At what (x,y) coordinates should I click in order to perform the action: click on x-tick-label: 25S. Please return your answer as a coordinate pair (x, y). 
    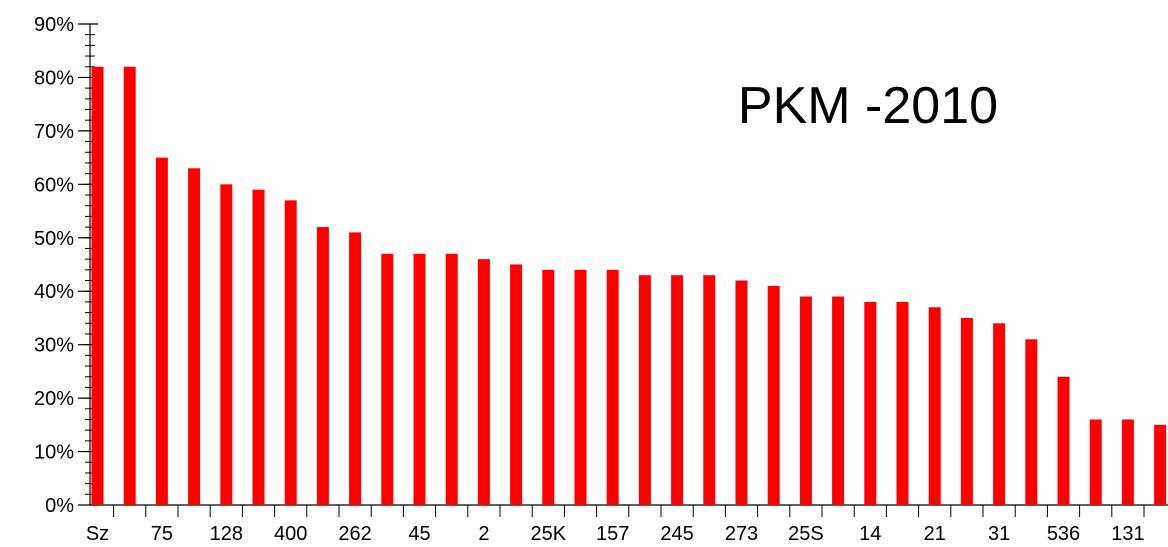
    Looking at the image, I should click on (806, 534).